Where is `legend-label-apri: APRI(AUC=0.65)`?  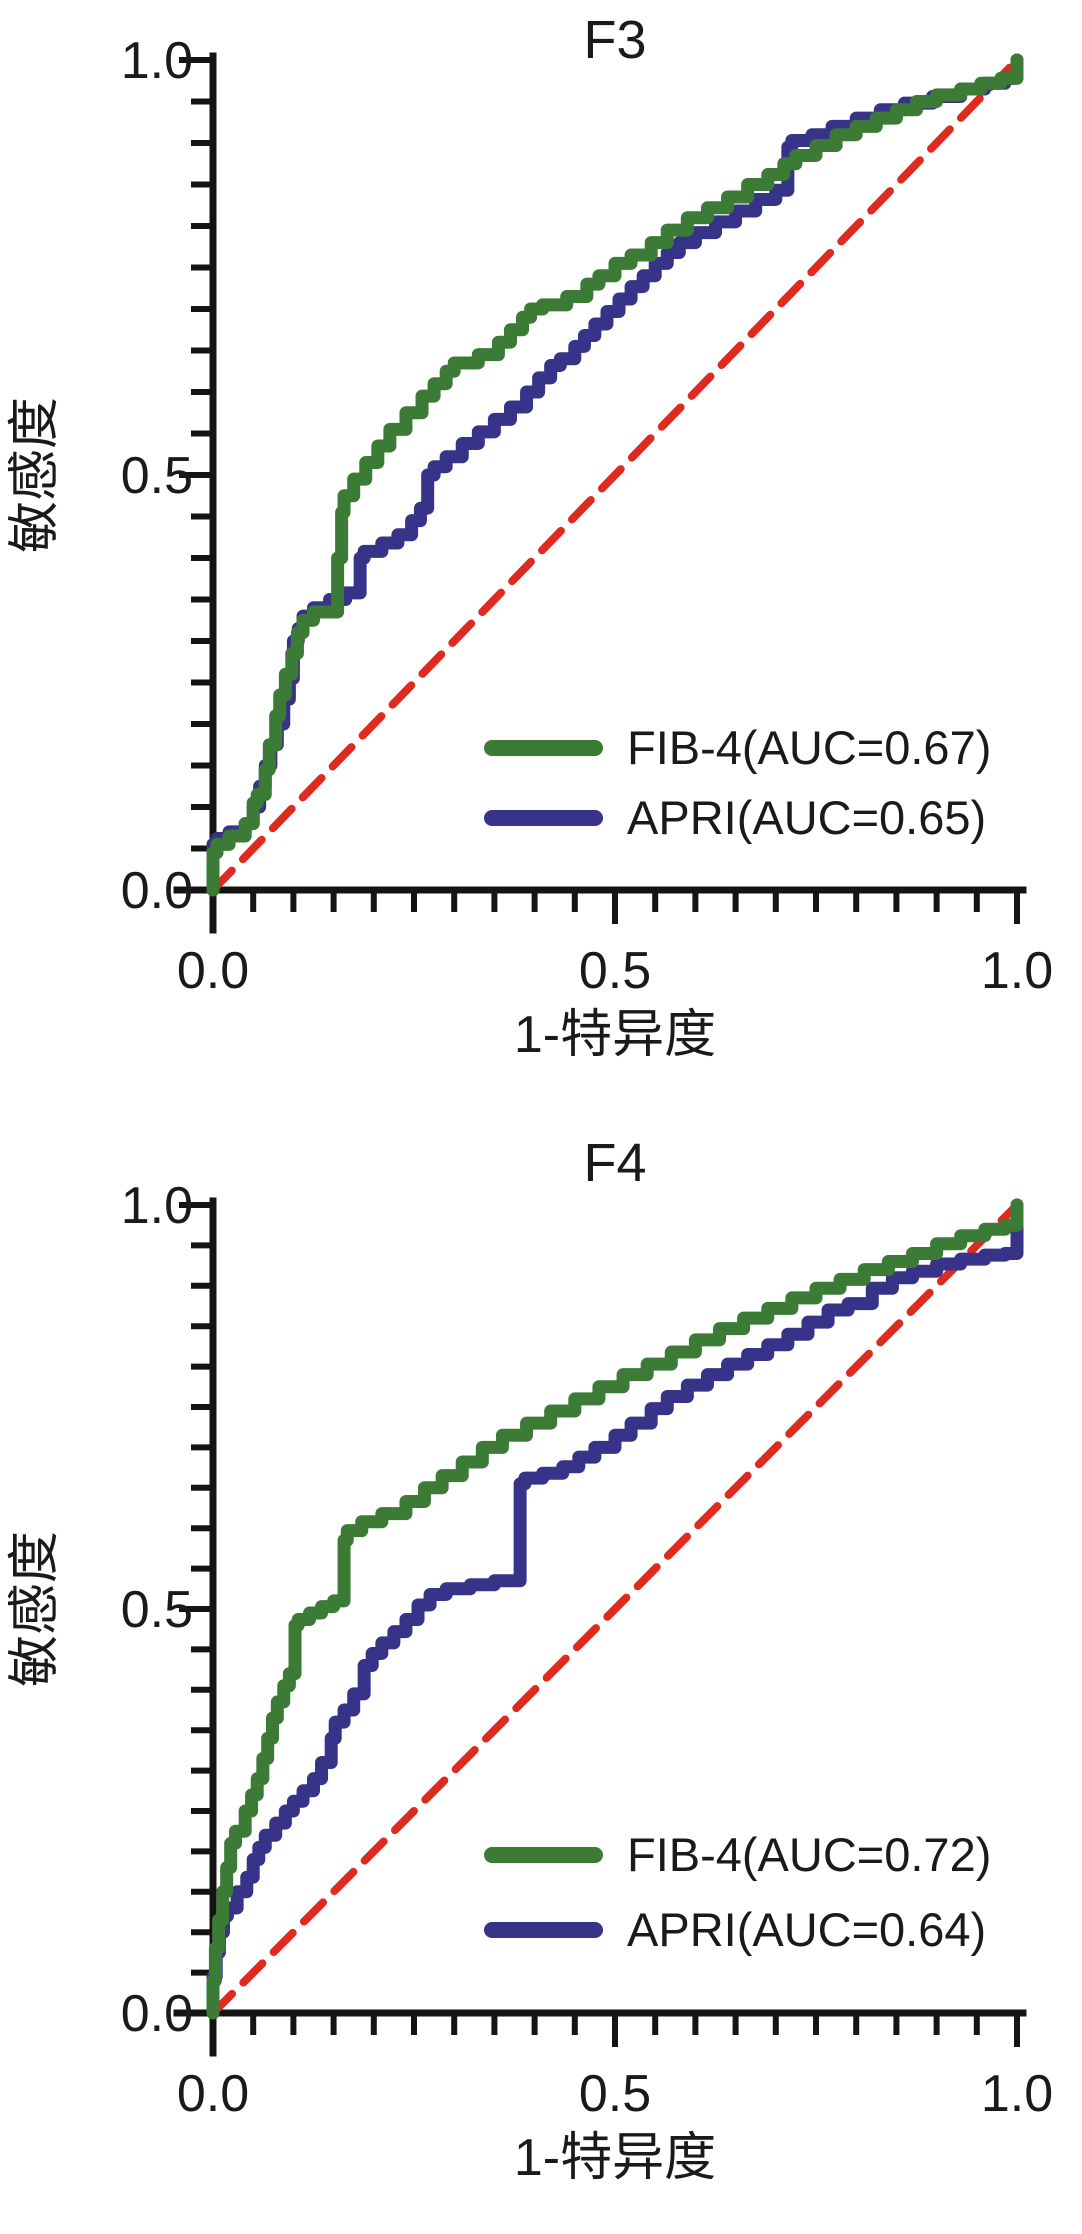 legend-label-apri: APRI(AUC=0.65) is located at coordinates (806, 817).